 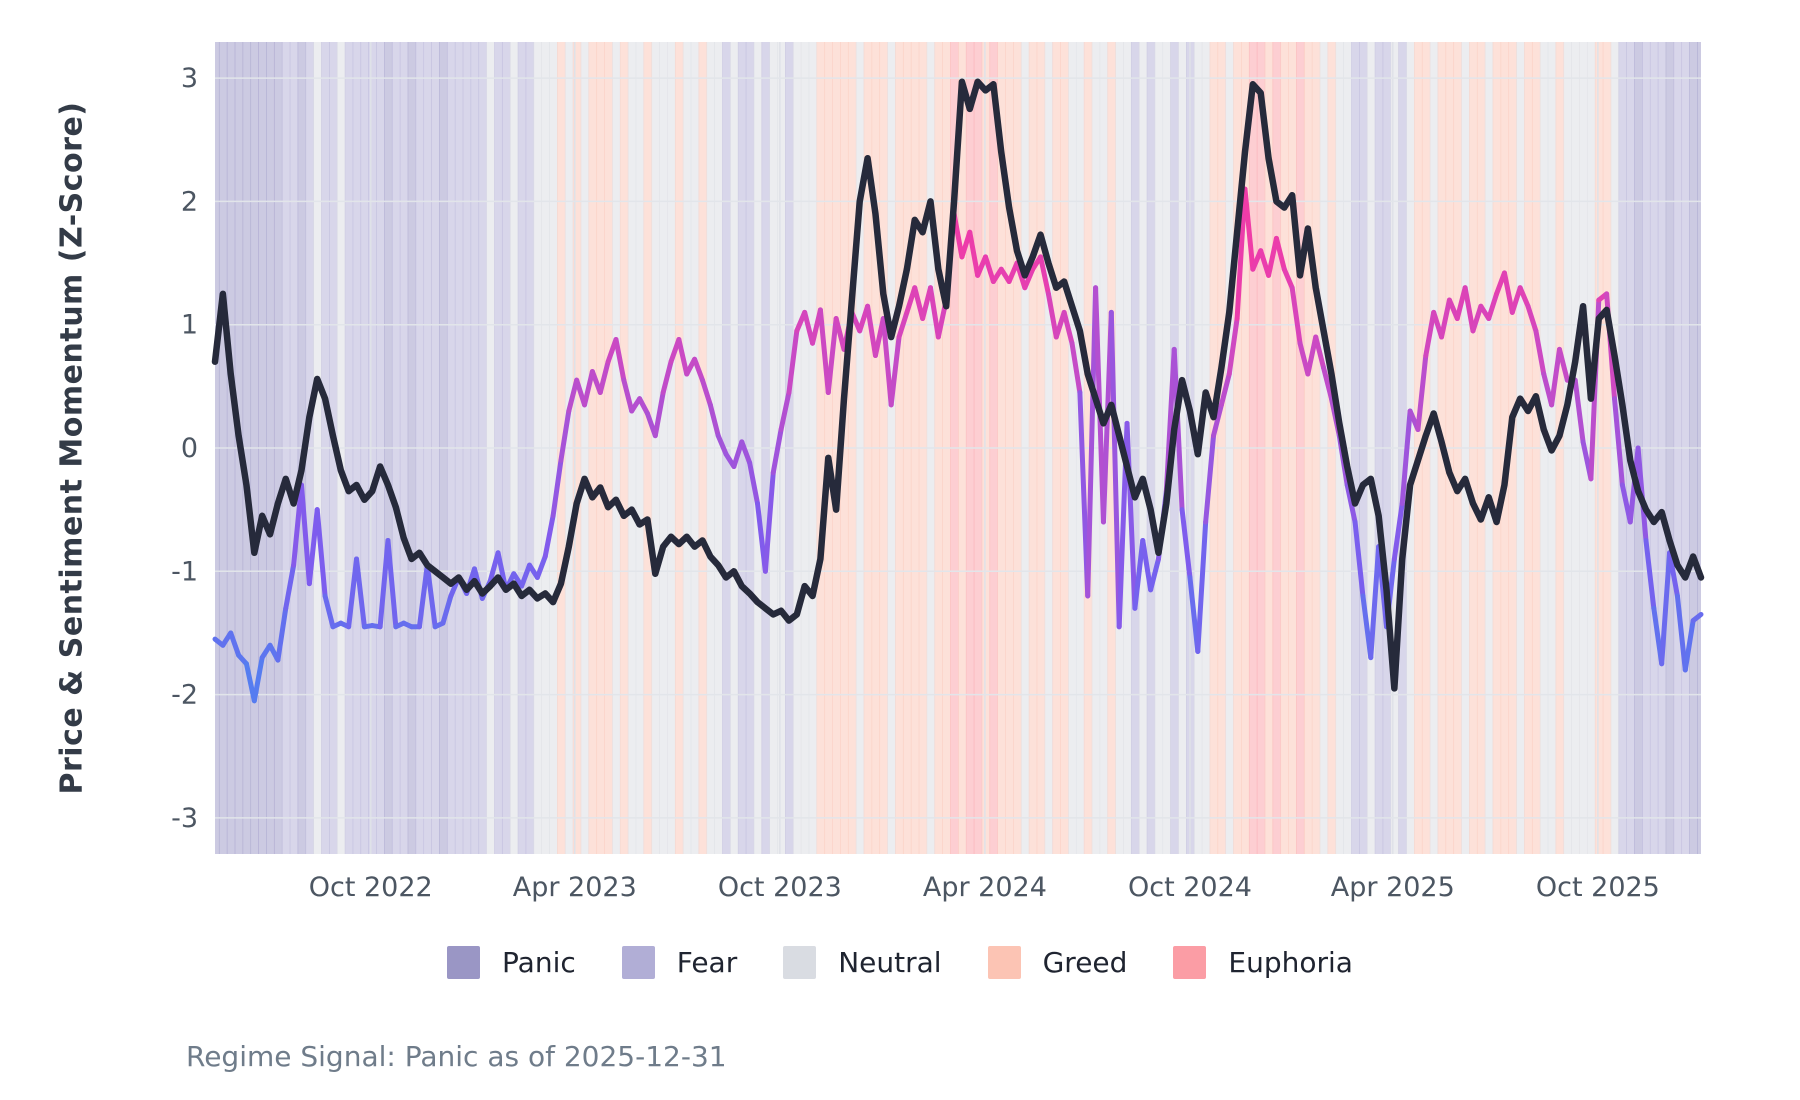 What do you see at coordinates (707, 962) in the screenshot?
I see `legend-label-fear: Fear` at bounding box center [707, 962].